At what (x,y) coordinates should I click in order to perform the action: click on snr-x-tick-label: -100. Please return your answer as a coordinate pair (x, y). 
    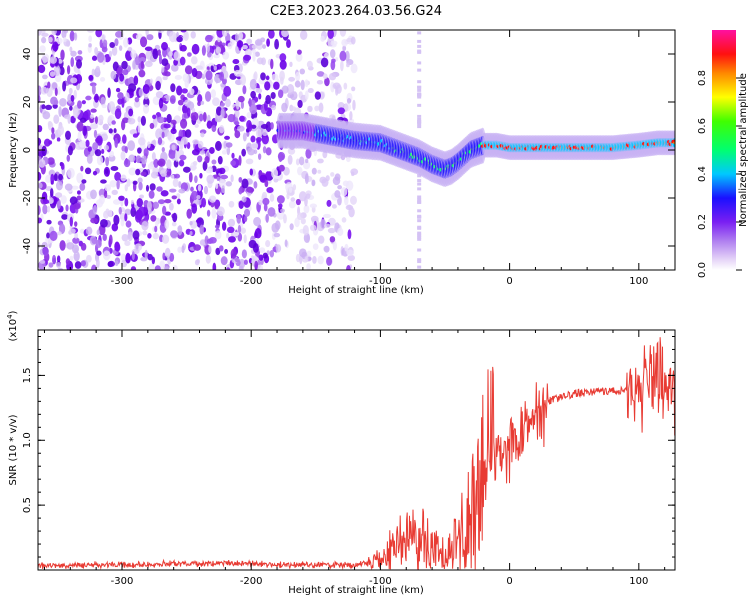
    Looking at the image, I should click on (380, 581).